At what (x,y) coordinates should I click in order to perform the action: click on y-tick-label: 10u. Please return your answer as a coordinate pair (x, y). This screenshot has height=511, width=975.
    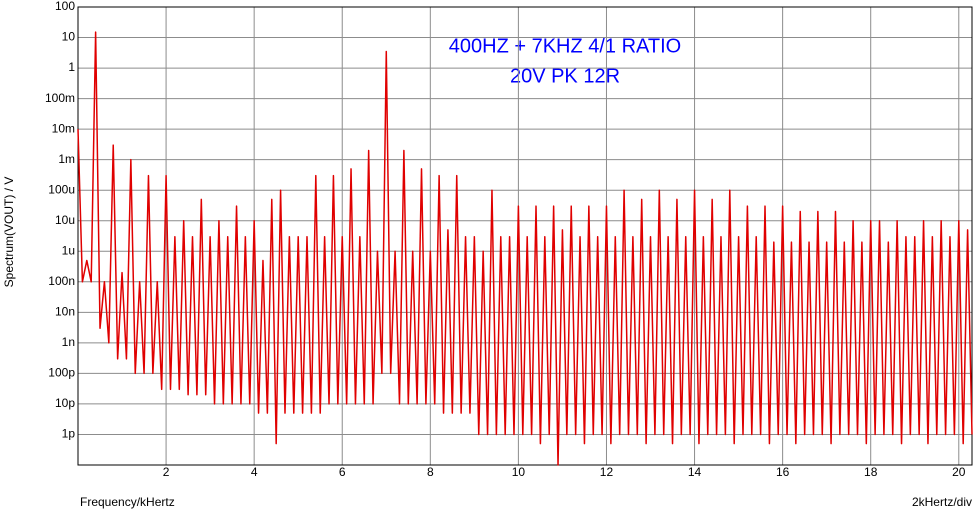
    Looking at the image, I should click on (65, 220).